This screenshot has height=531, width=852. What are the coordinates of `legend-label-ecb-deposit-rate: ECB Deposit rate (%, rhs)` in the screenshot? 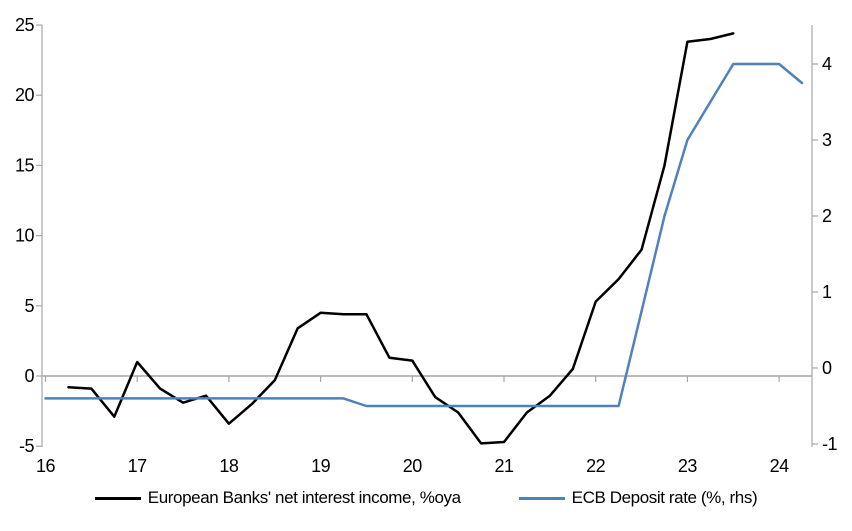 It's located at (664, 497).